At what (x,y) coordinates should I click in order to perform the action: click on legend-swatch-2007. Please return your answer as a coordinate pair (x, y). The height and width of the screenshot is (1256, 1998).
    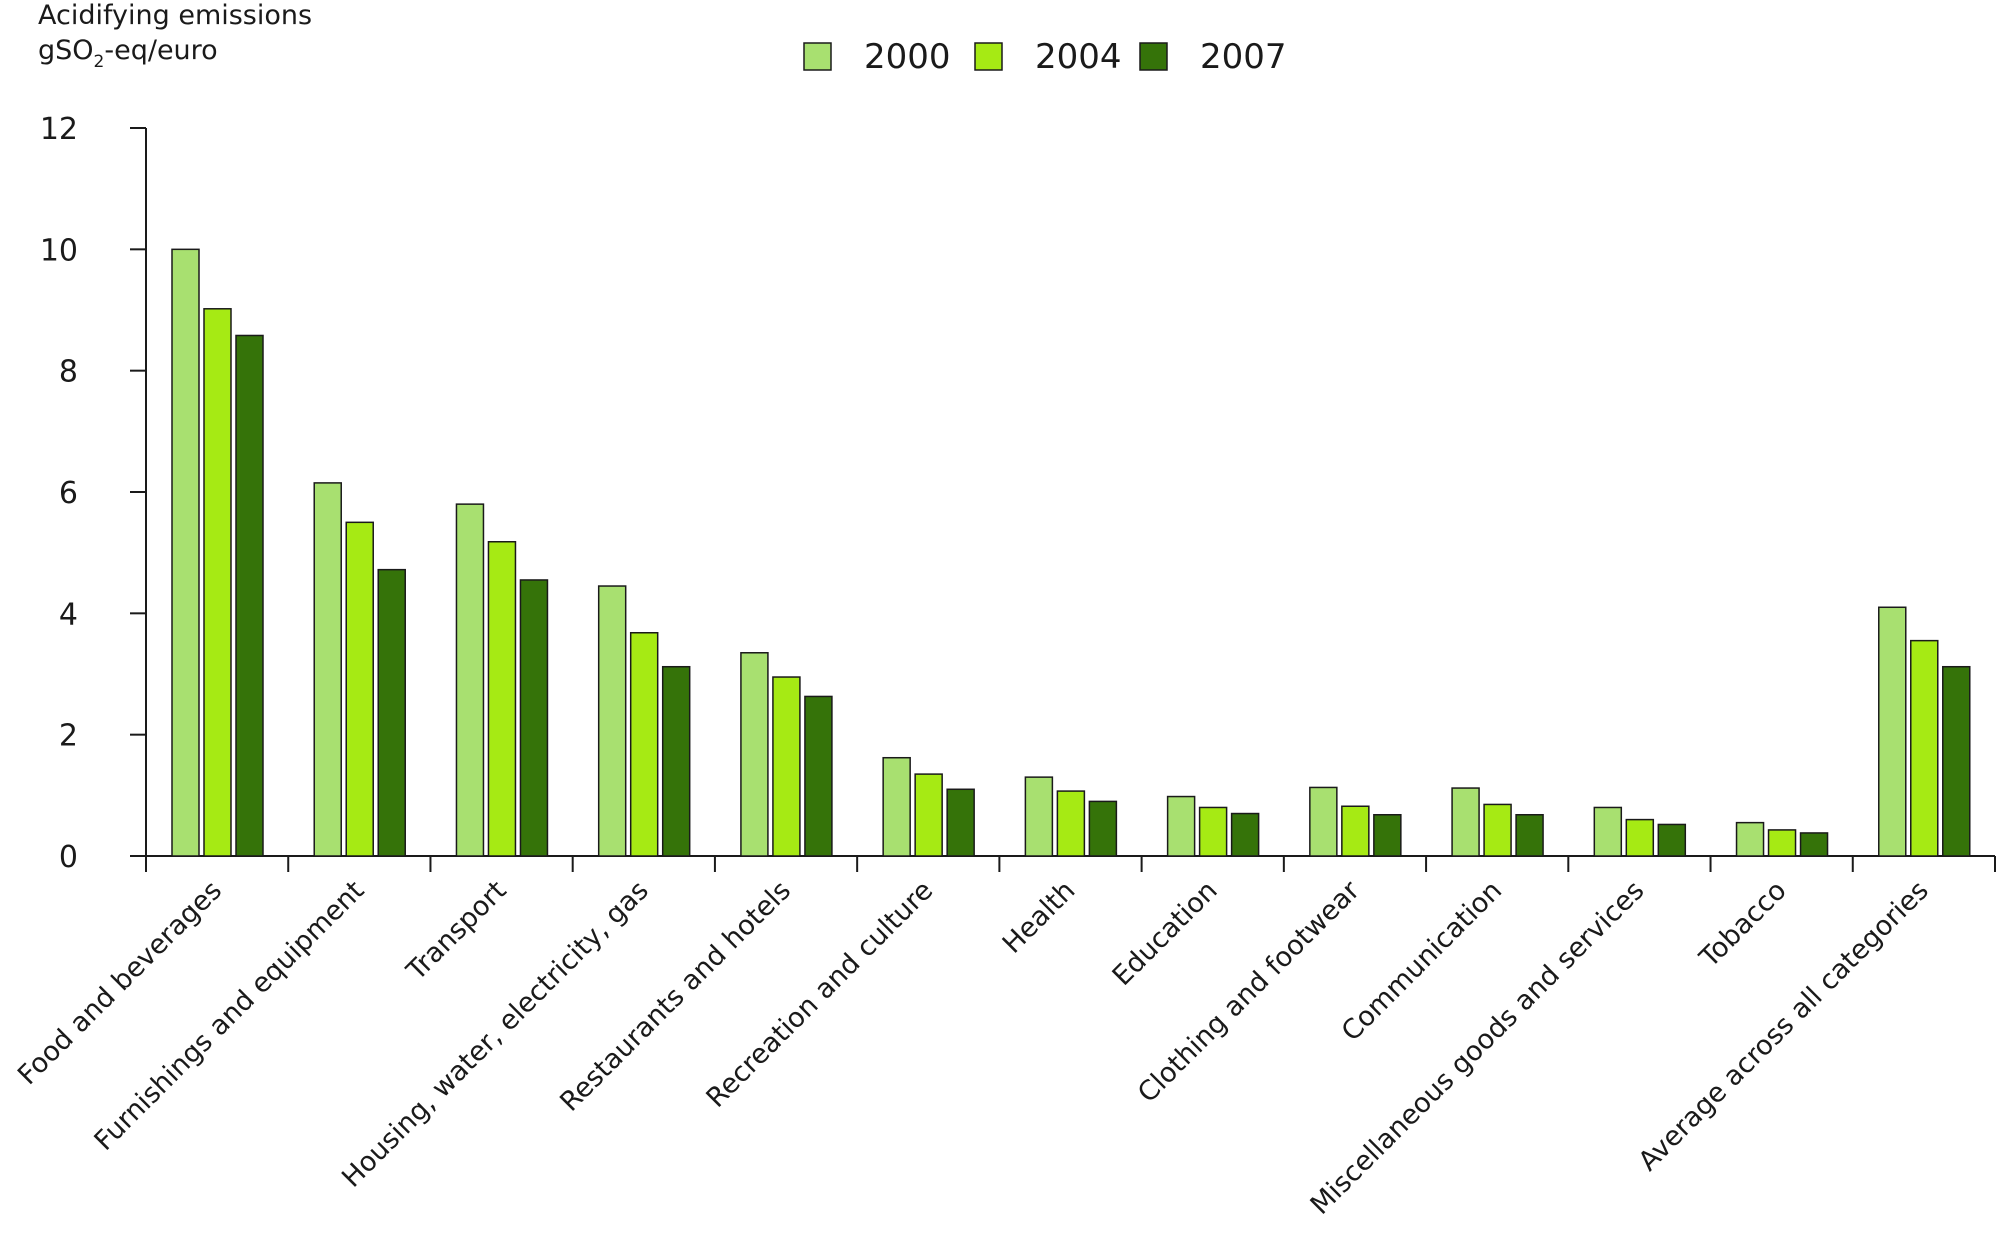
    Looking at the image, I should click on (1153, 56).